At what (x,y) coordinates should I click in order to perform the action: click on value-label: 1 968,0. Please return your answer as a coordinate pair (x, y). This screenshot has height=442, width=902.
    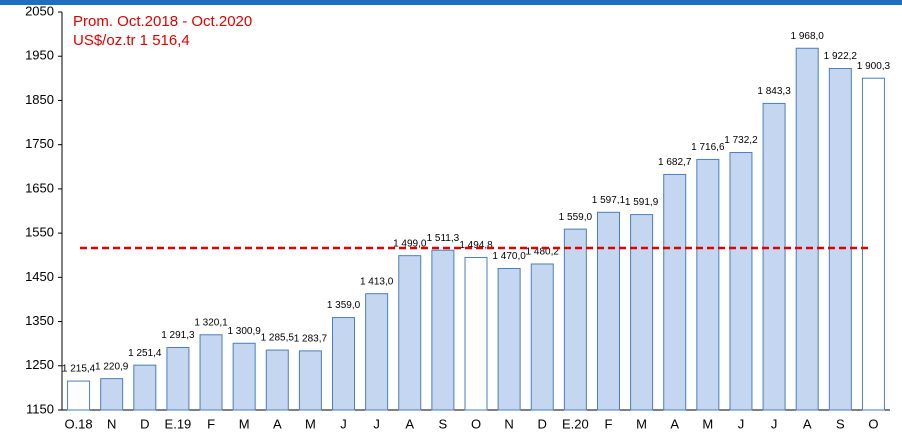
    Looking at the image, I should click on (808, 36).